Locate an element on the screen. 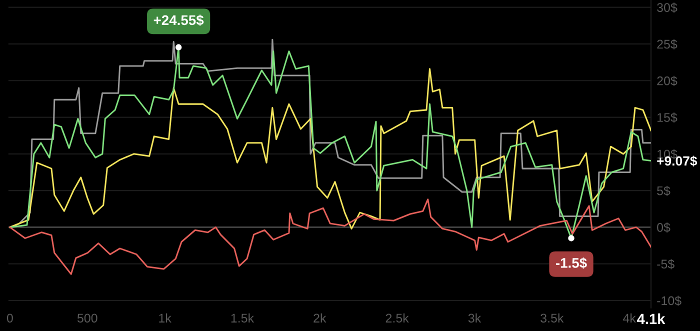 Image resolution: width=700 pixels, height=331 pixels. x-tick-label: 3.5k is located at coordinates (552, 318).